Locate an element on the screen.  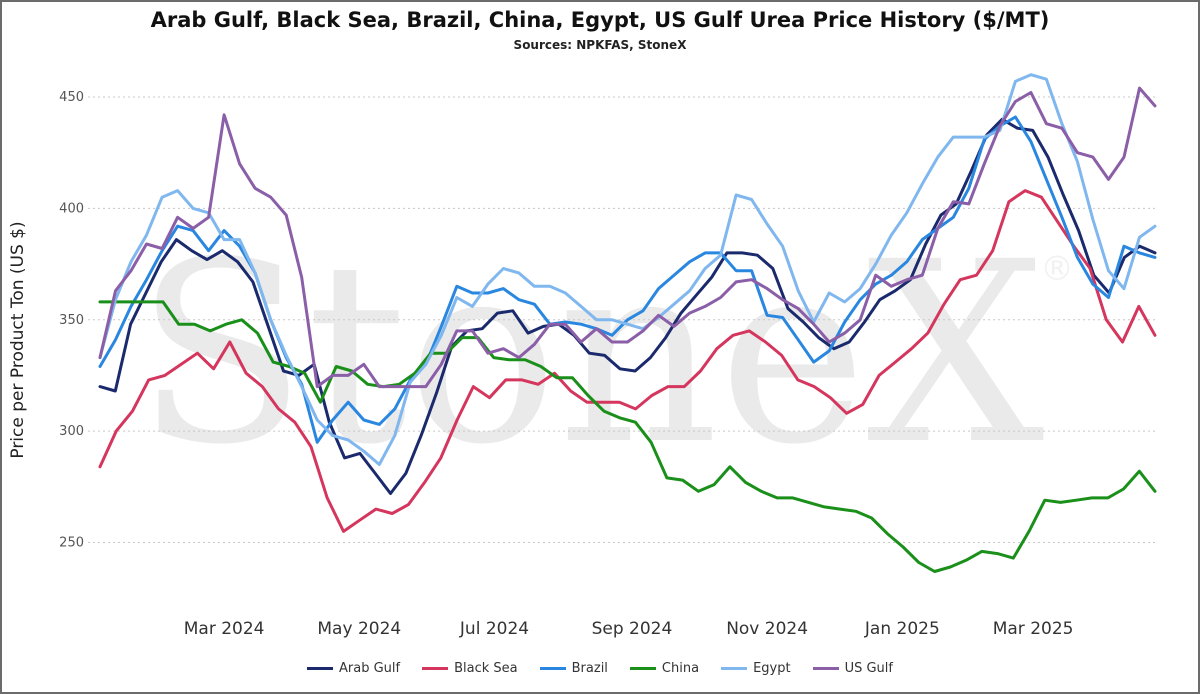
watermark-registered-mark: ® is located at coordinates (1057, 269).